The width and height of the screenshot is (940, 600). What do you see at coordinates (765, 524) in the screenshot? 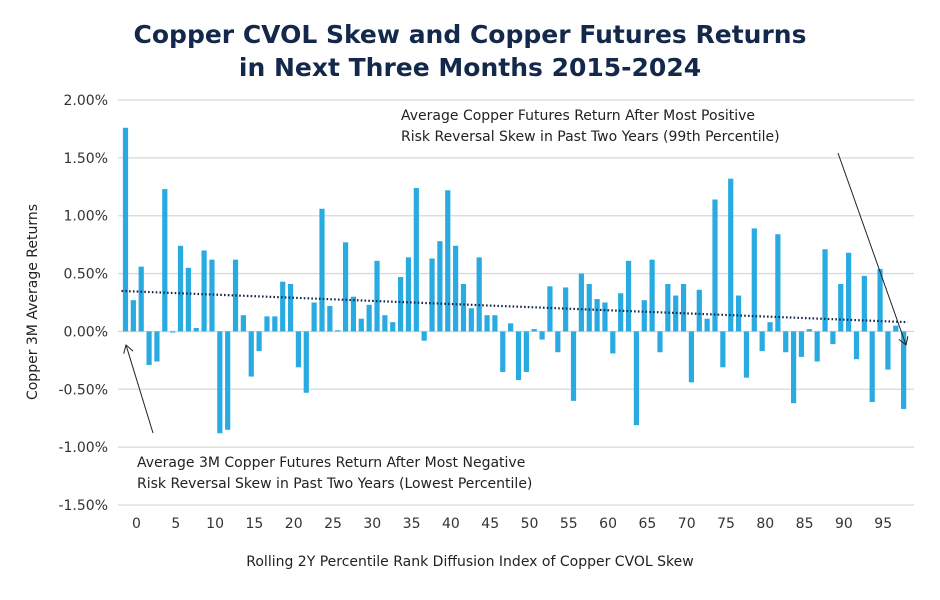
I see `x-tick-label: 80` at bounding box center [765, 524].